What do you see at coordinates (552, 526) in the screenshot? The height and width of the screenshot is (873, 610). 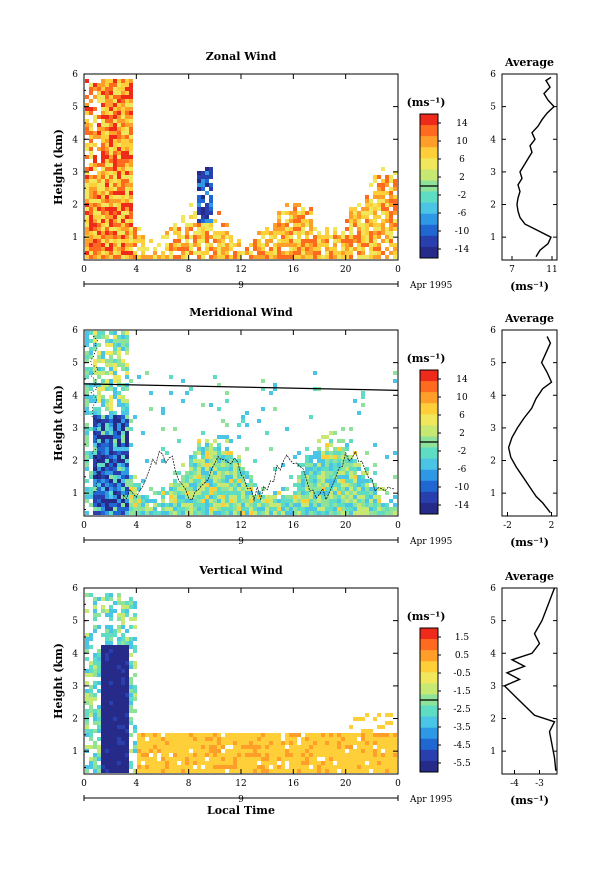 I see `profile-x-tick-label: 2` at bounding box center [552, 526].